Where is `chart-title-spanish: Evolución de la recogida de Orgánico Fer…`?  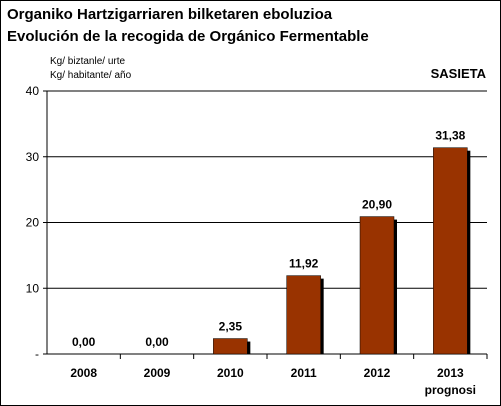
chart-title-spanish: Evolución de la recogida de Orgánico Fer… is located at coordinates (188, 36).